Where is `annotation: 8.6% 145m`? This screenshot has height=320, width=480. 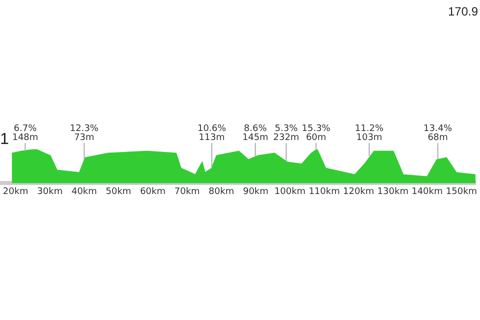
annotation: 8.6% 145m is located at coordinates (255, 133).